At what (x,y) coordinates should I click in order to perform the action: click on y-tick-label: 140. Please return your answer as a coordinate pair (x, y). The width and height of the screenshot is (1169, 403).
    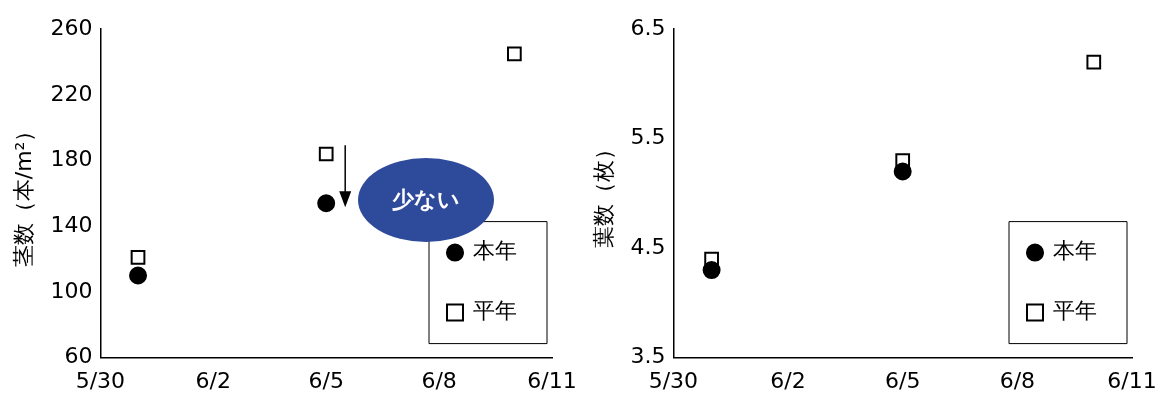
    Looking at the image, I should click on (71, 224).